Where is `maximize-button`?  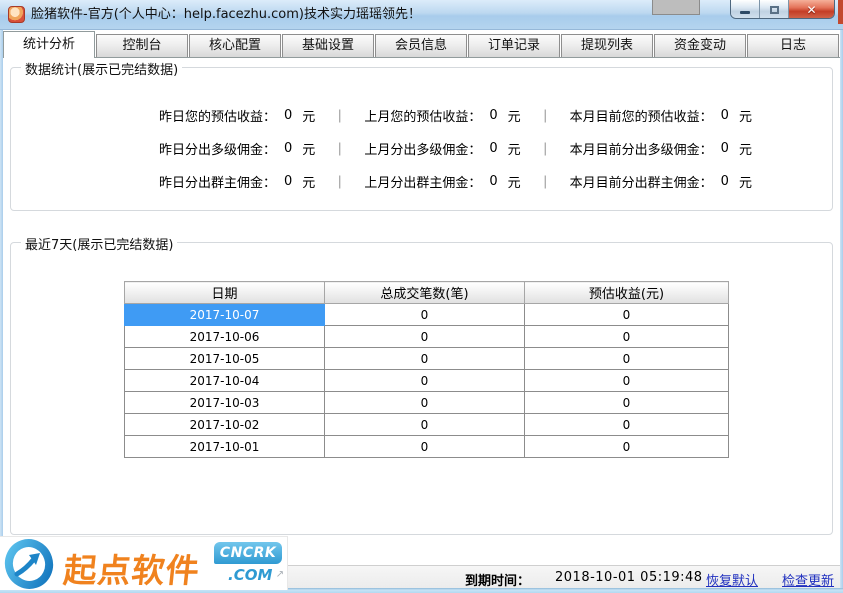
maximize-button is located at coordinates (774, 9).